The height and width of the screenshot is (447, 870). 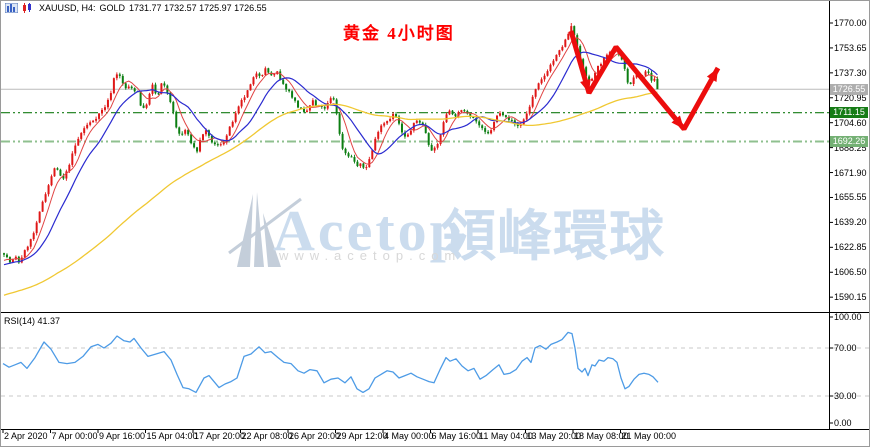 What do you see at coordinates (845, 396) in the screenshot?
I see `rsi-axis-label: 30.00` at bounding box center [845, 396].